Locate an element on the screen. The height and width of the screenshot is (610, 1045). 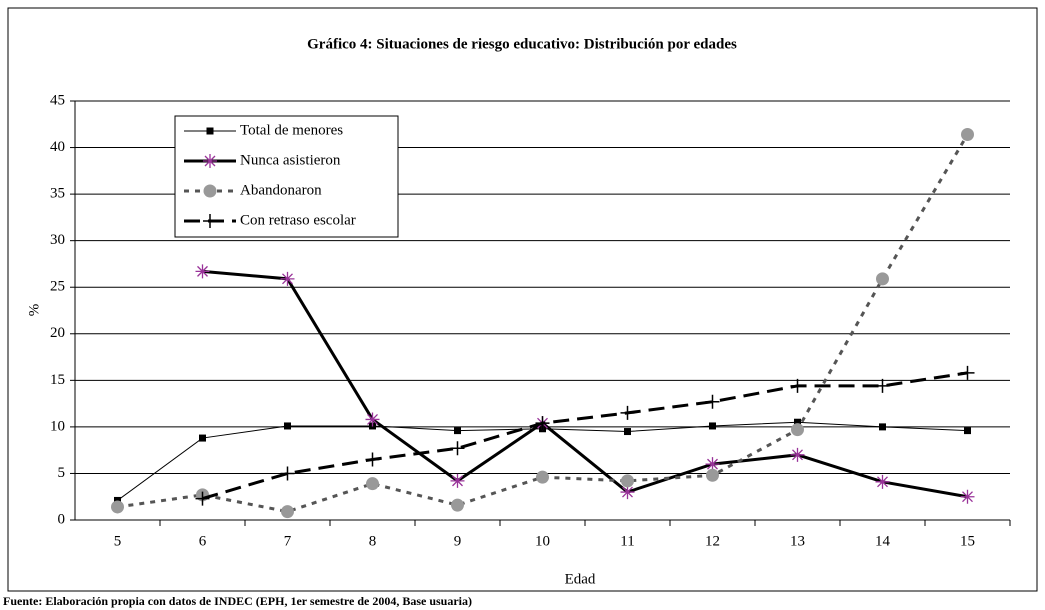
y-tick-label: 35 is located at coordinates (57, 194).